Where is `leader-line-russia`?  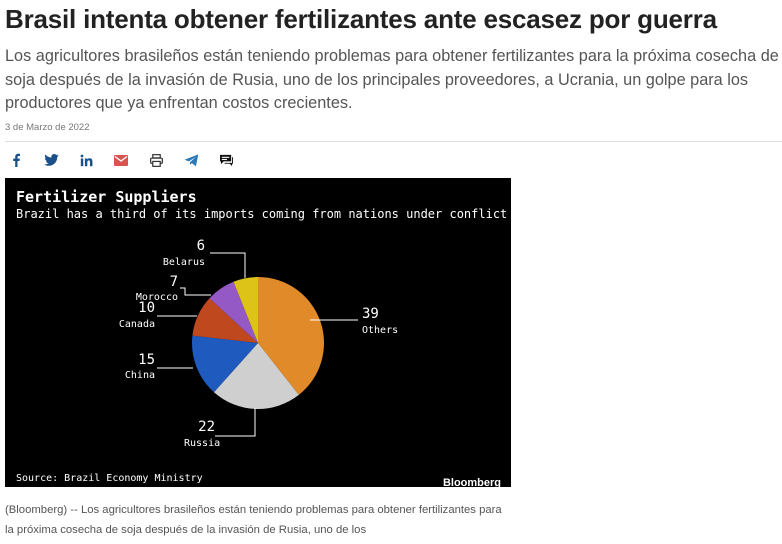
leader-line-russia is located at coordinates (235, 422).